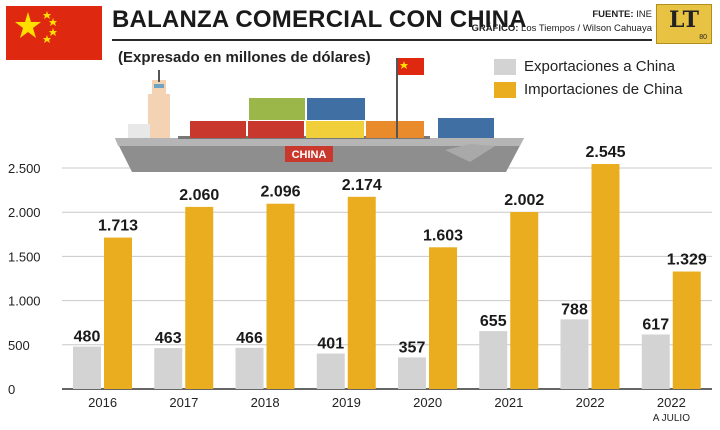  I want to click on container-orange, so click(395, 129).